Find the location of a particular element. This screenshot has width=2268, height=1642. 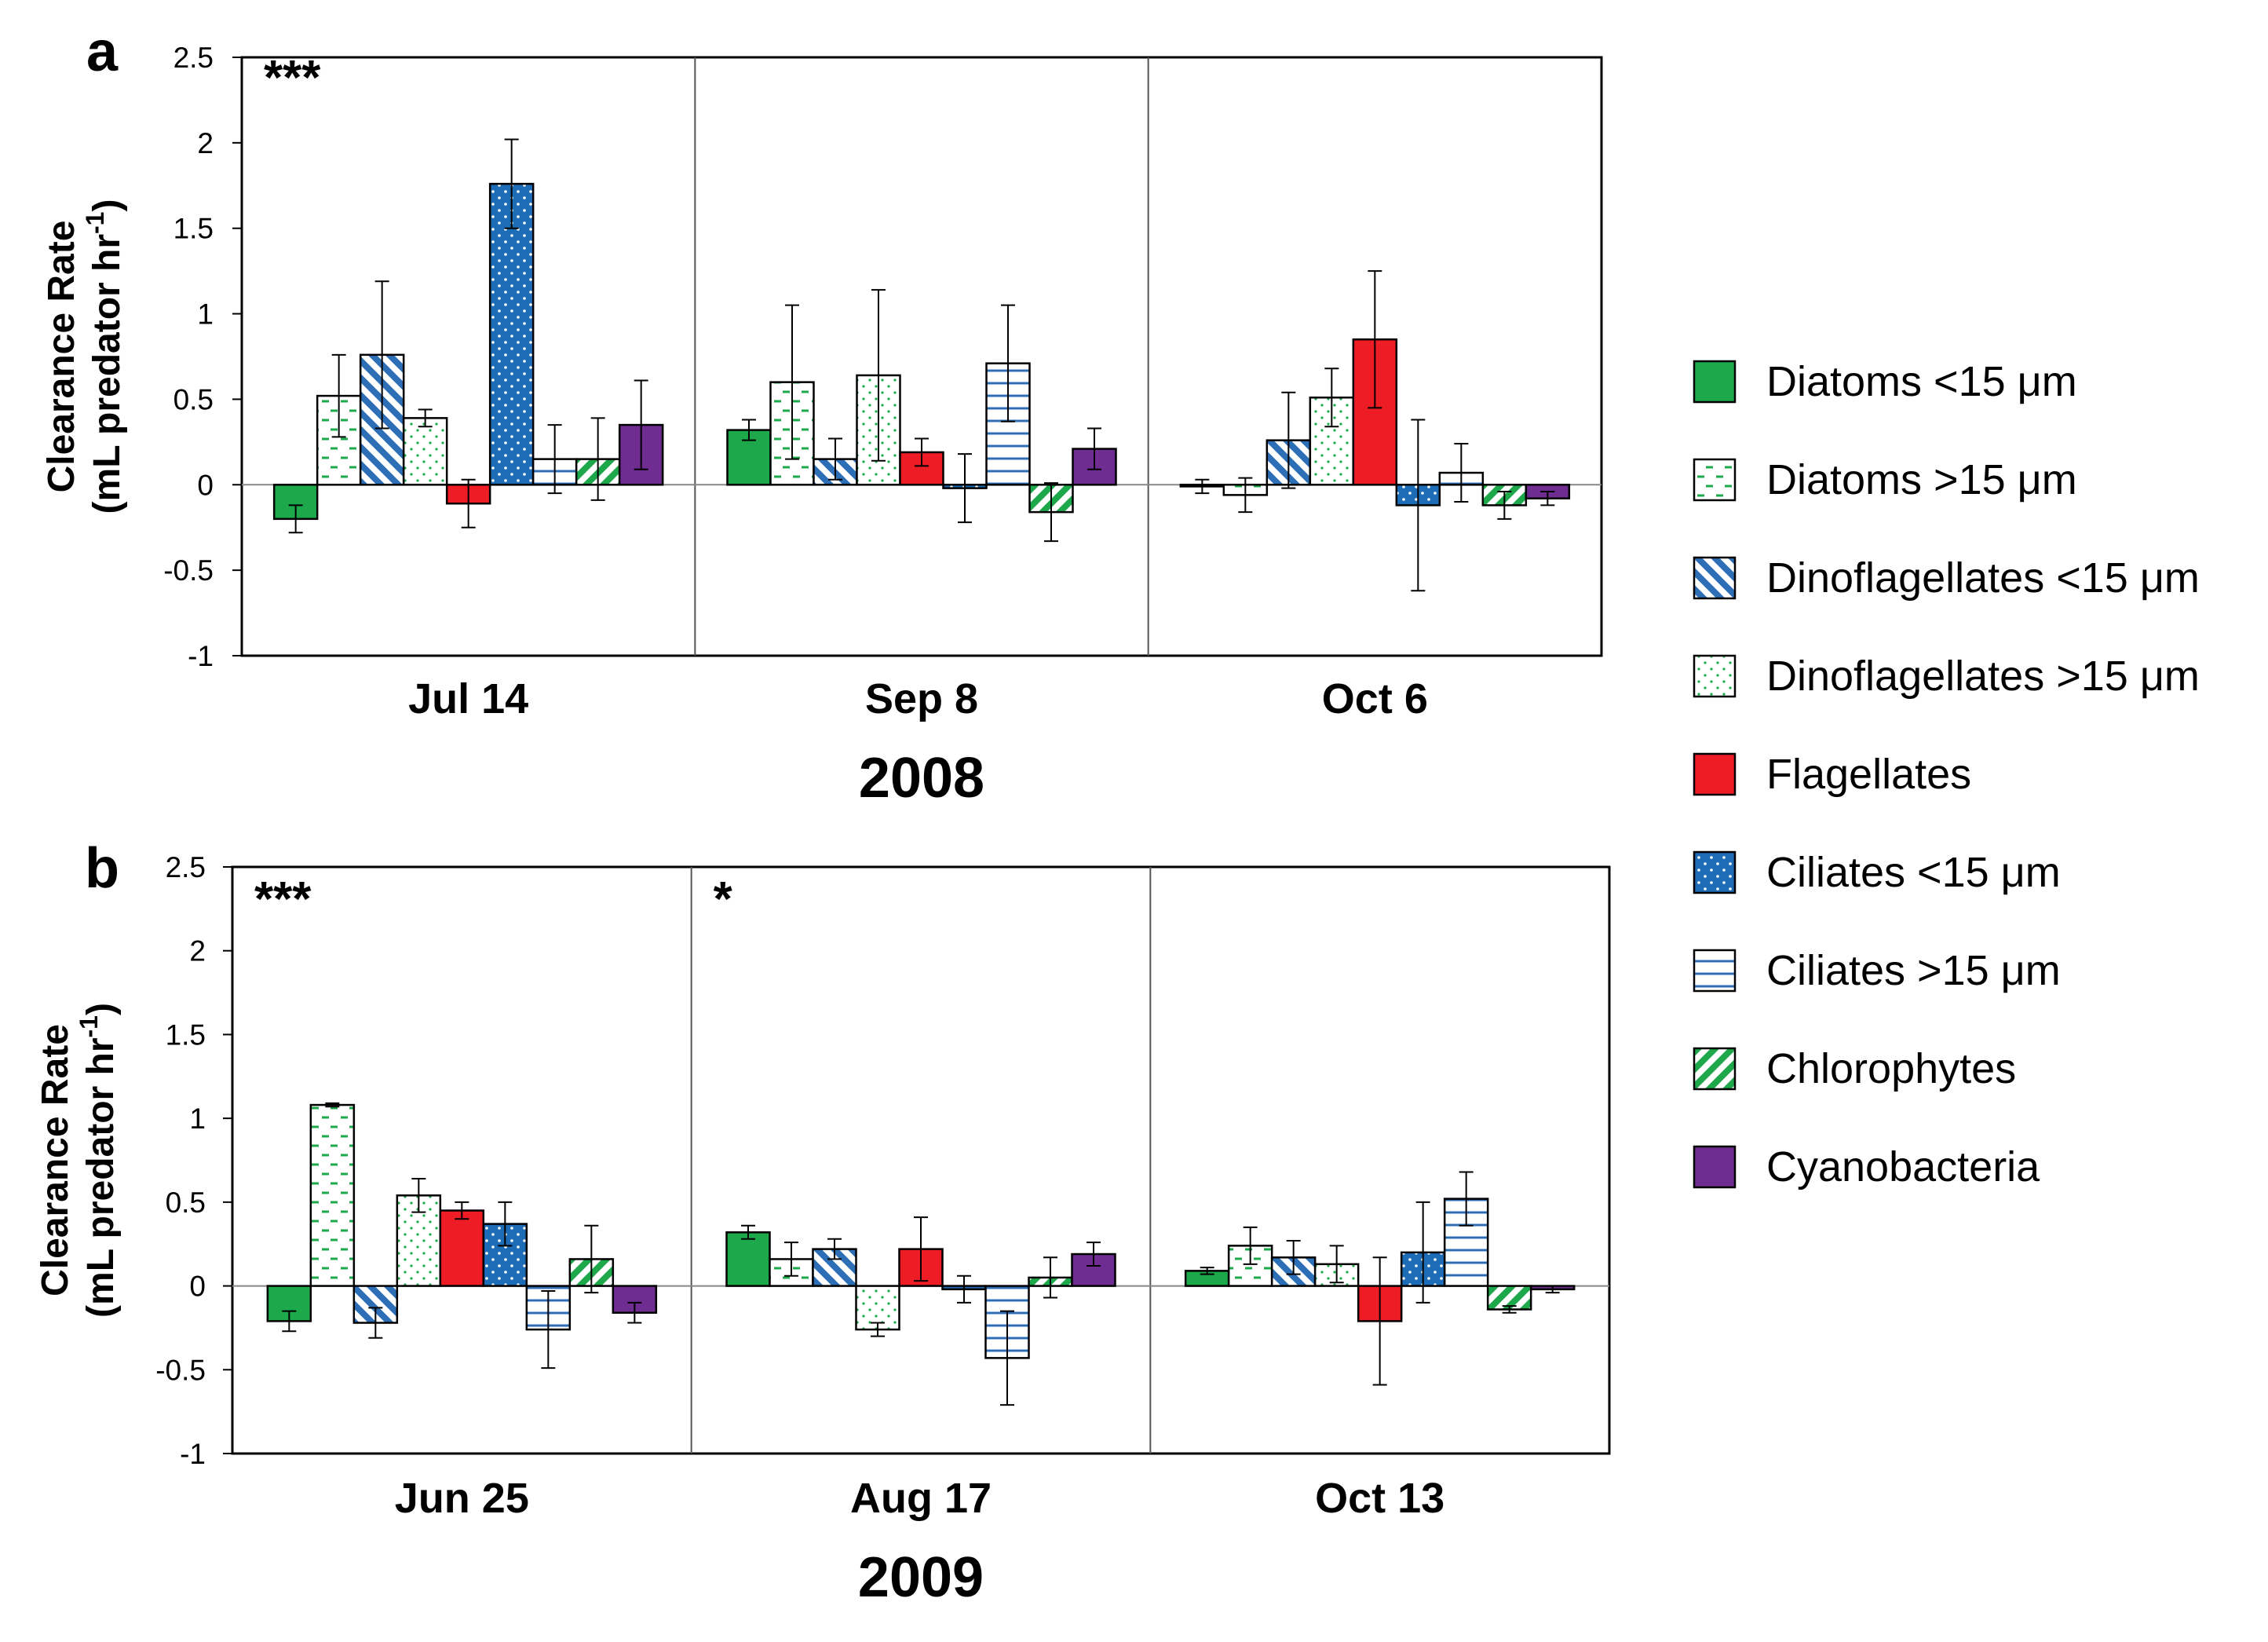

legend-item-cyanobacteria: Cyanobacteria is located at coordinates (1866, 1166).